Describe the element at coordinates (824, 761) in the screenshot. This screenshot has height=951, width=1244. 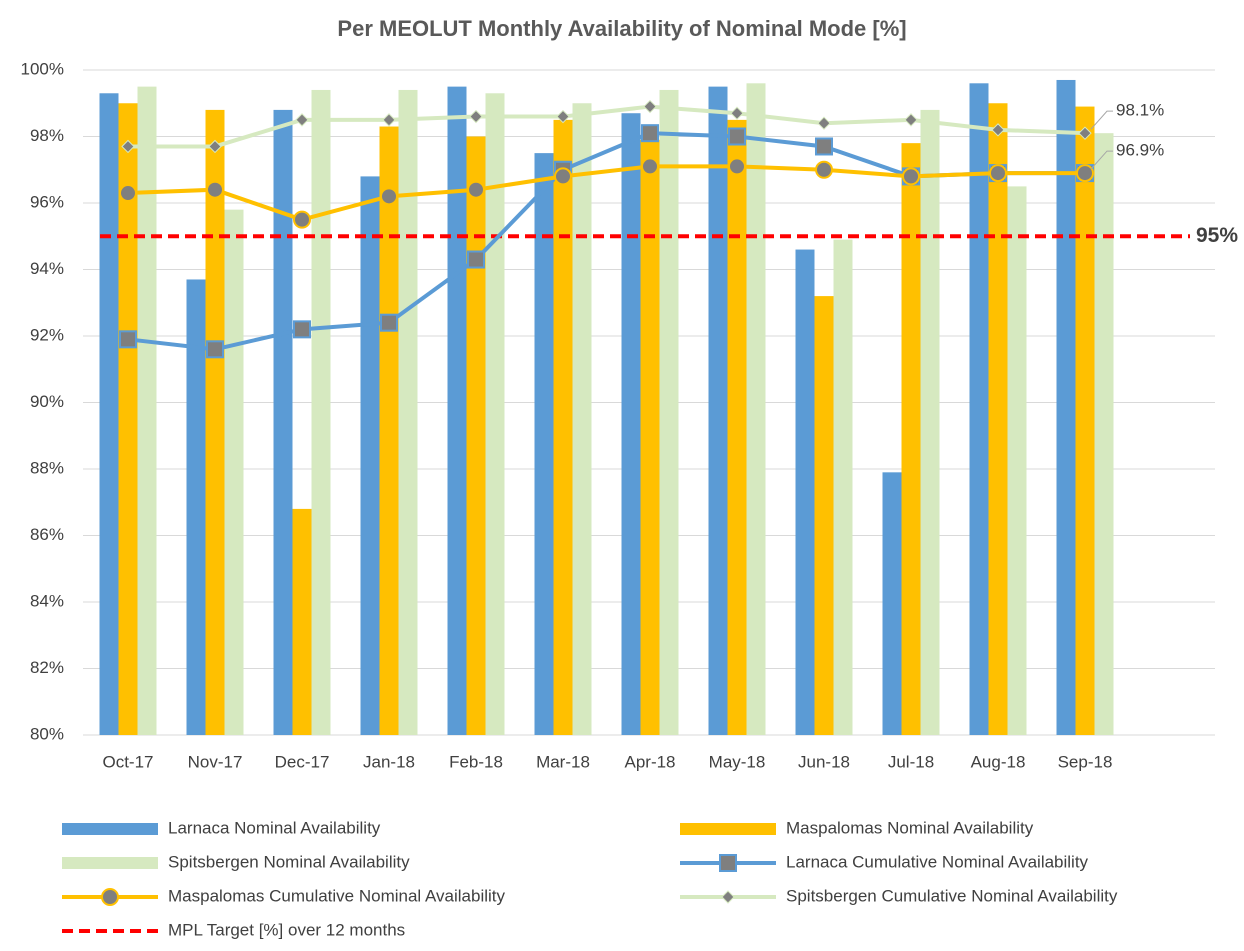
I see `x-tick-label: Jun-18` at that location.